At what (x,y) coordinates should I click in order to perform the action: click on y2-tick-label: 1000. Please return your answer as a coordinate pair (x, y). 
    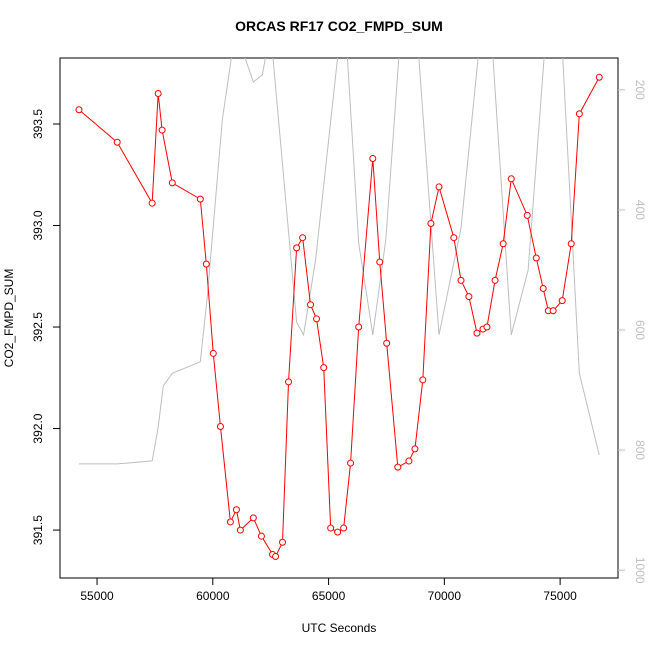
    Looking at the image, I should click on (640, 570).